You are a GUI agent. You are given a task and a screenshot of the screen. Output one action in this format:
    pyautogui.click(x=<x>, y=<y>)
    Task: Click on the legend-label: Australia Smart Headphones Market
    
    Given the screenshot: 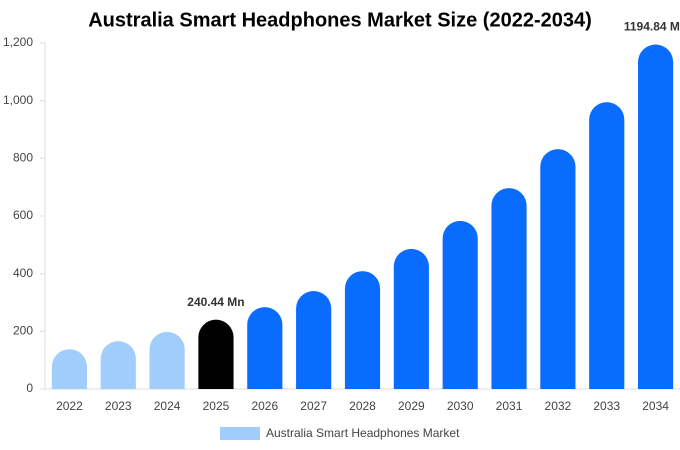 What is the action you would take?
    pyautogui.click(x=363, y=433)
    